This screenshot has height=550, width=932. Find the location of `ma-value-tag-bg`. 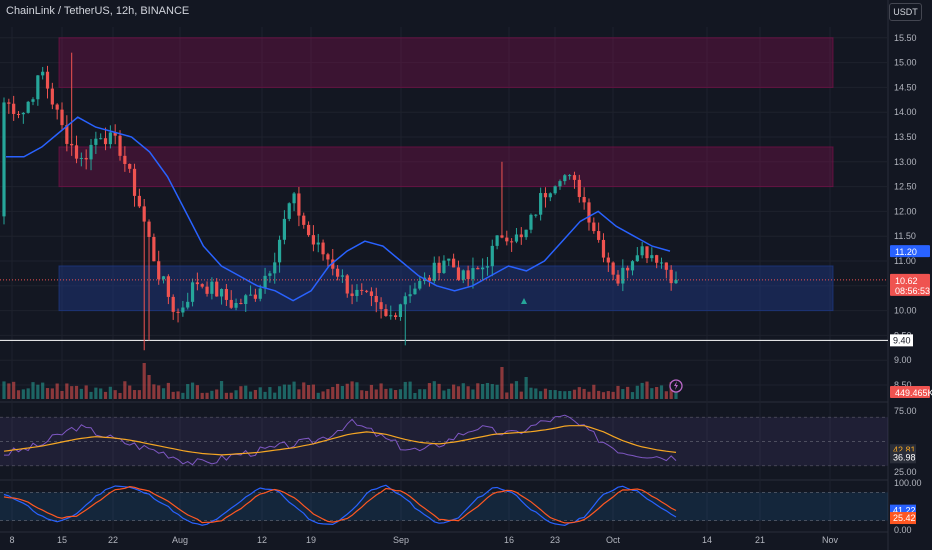

ma-value-tag-bg is located at coordinates (910, 251).